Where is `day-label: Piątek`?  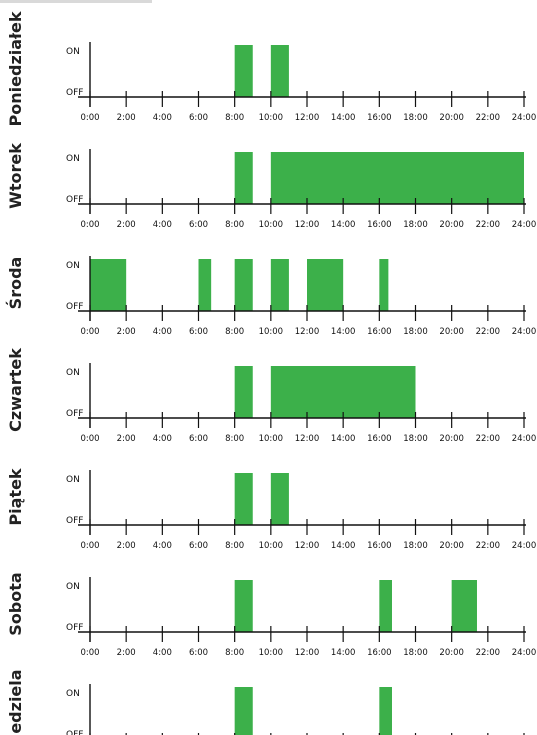 day-label: Piątek is located at coordinates (15, 497).